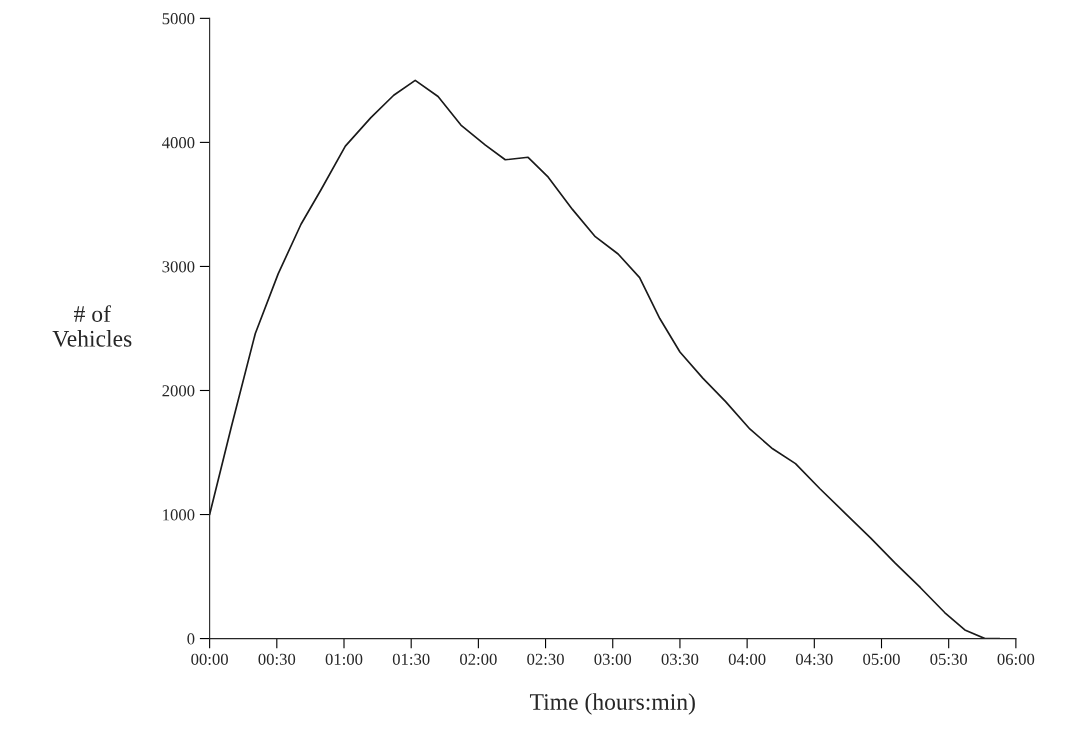 The height and width of the screenshot is (734, 1075). What do you see at coordinates (277, 659) in the screenshot?
I see `x-tick-label: 00:30` at bounding box center [277, 659].